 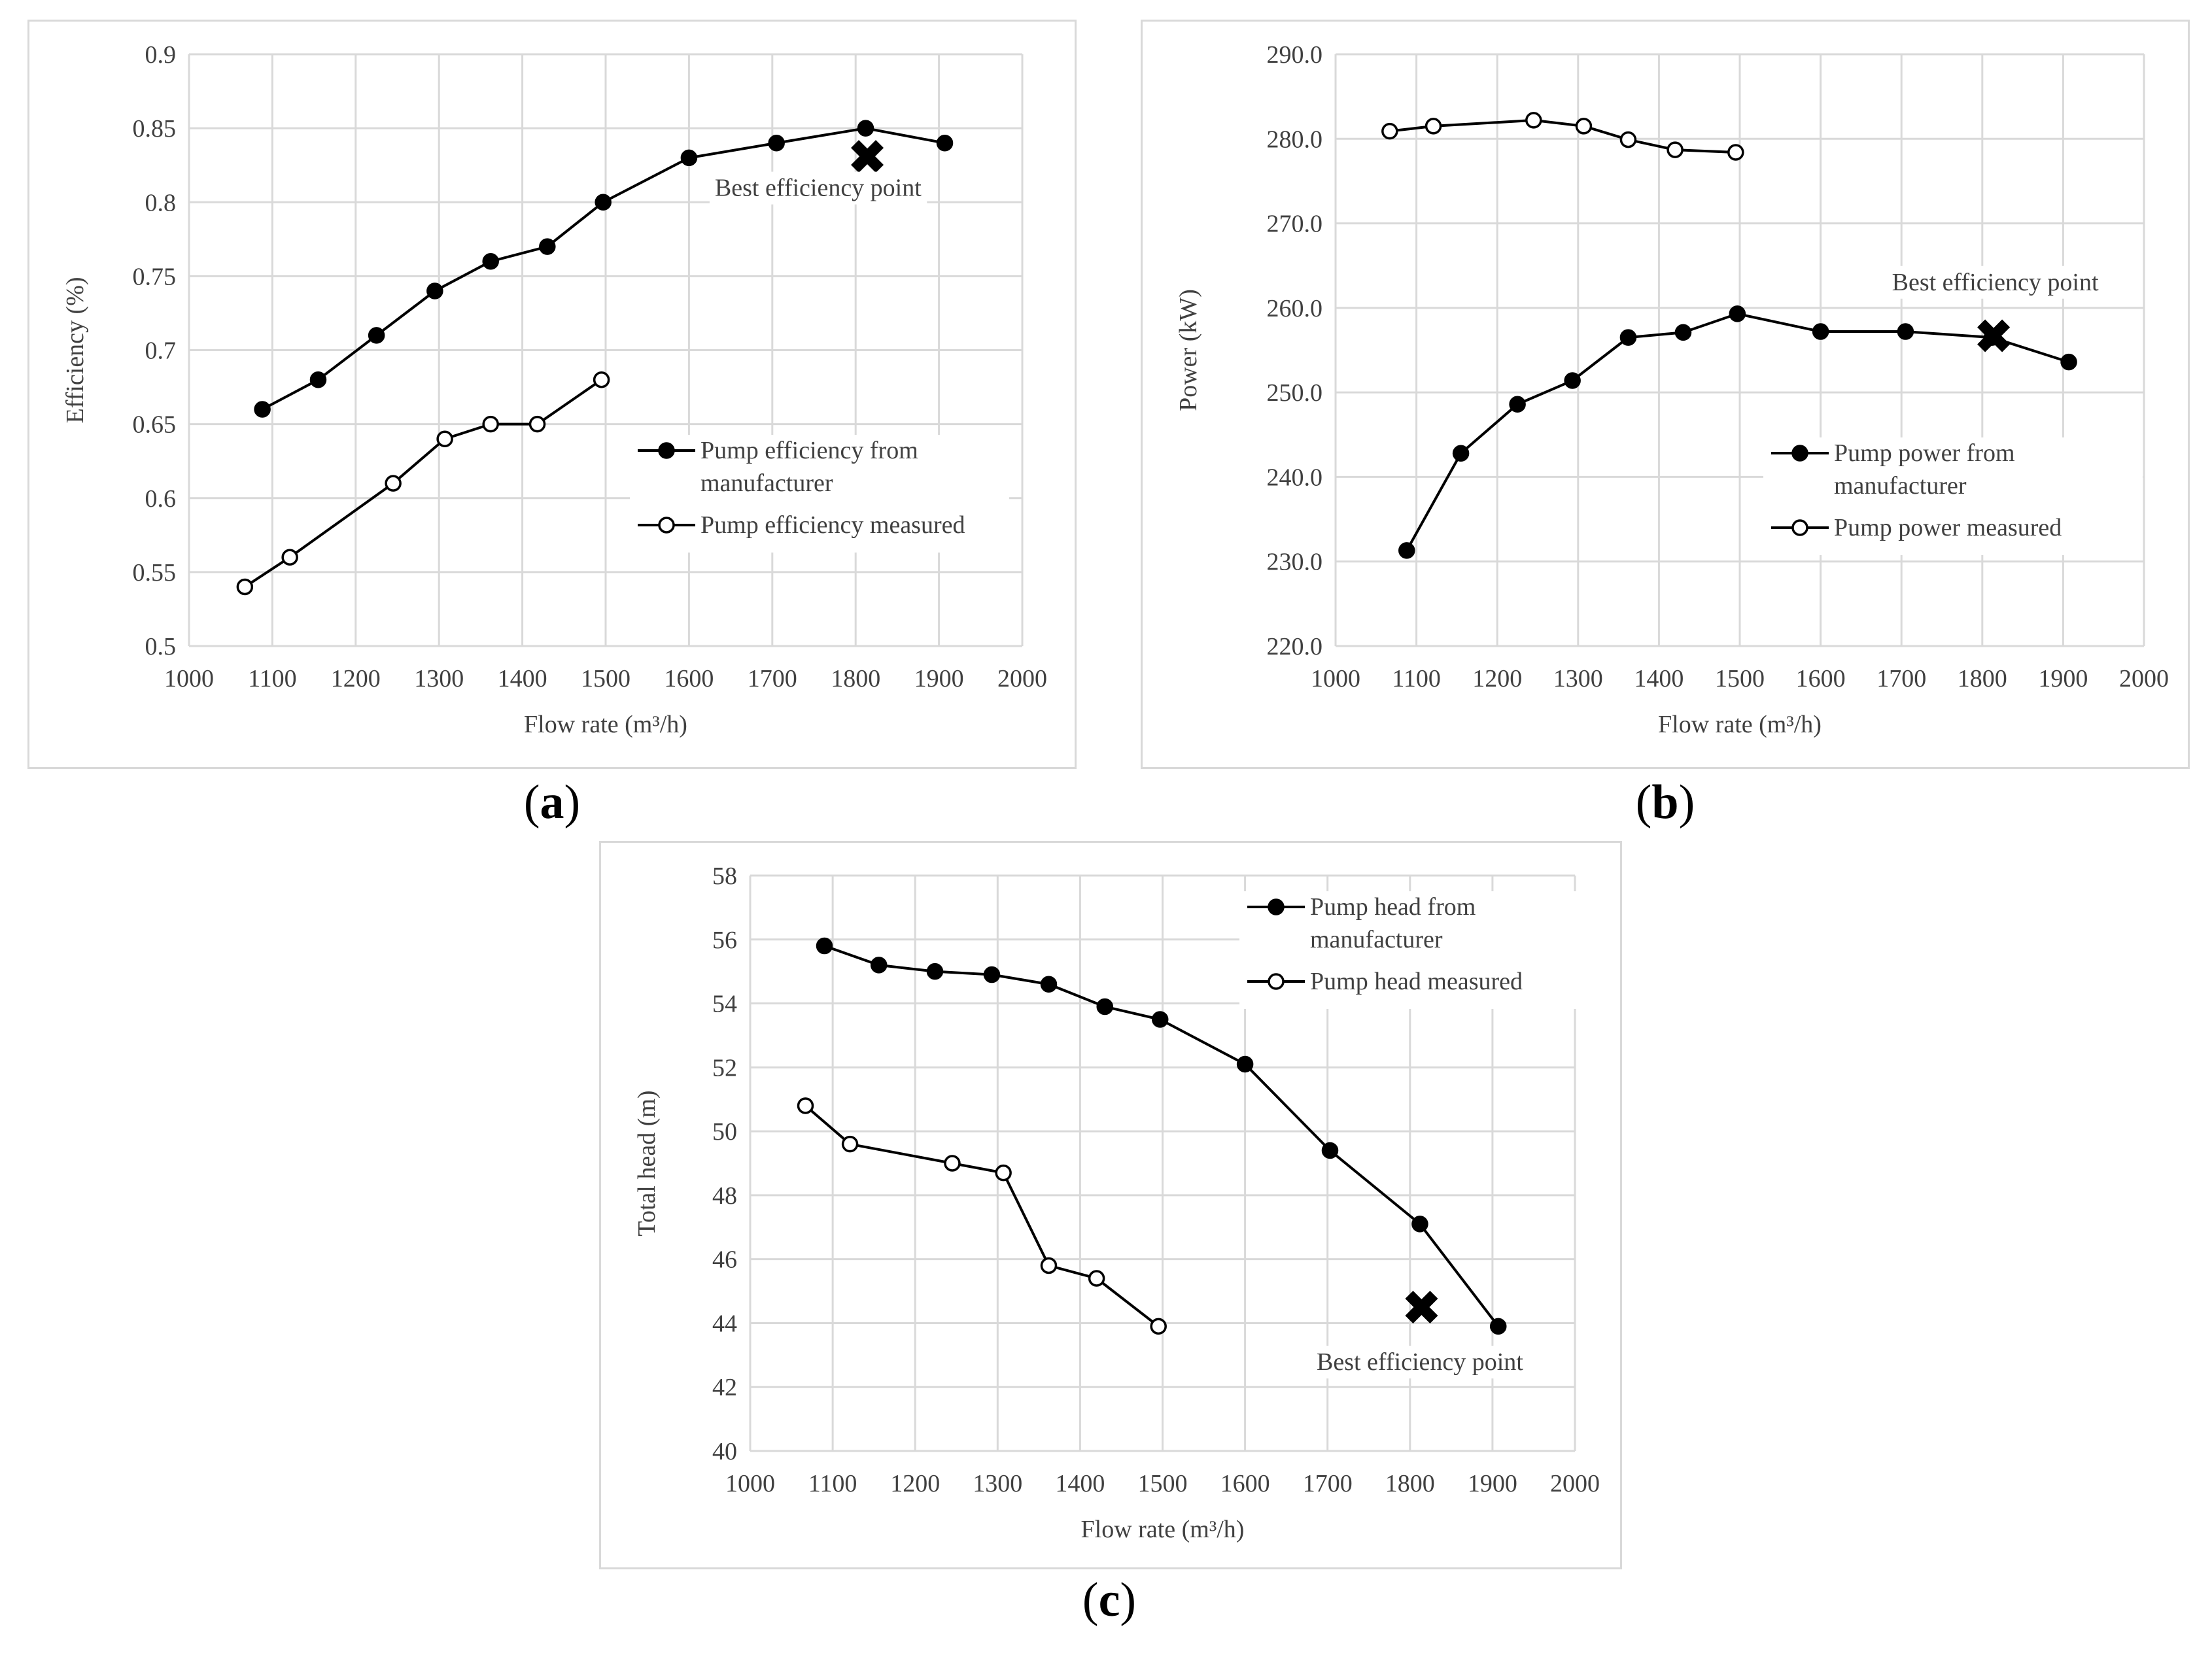 What do you see at coordinates (1295, 55) in the screenshot?
I see `y-tick-label: 290.0` at bounding box center [1295, 55].